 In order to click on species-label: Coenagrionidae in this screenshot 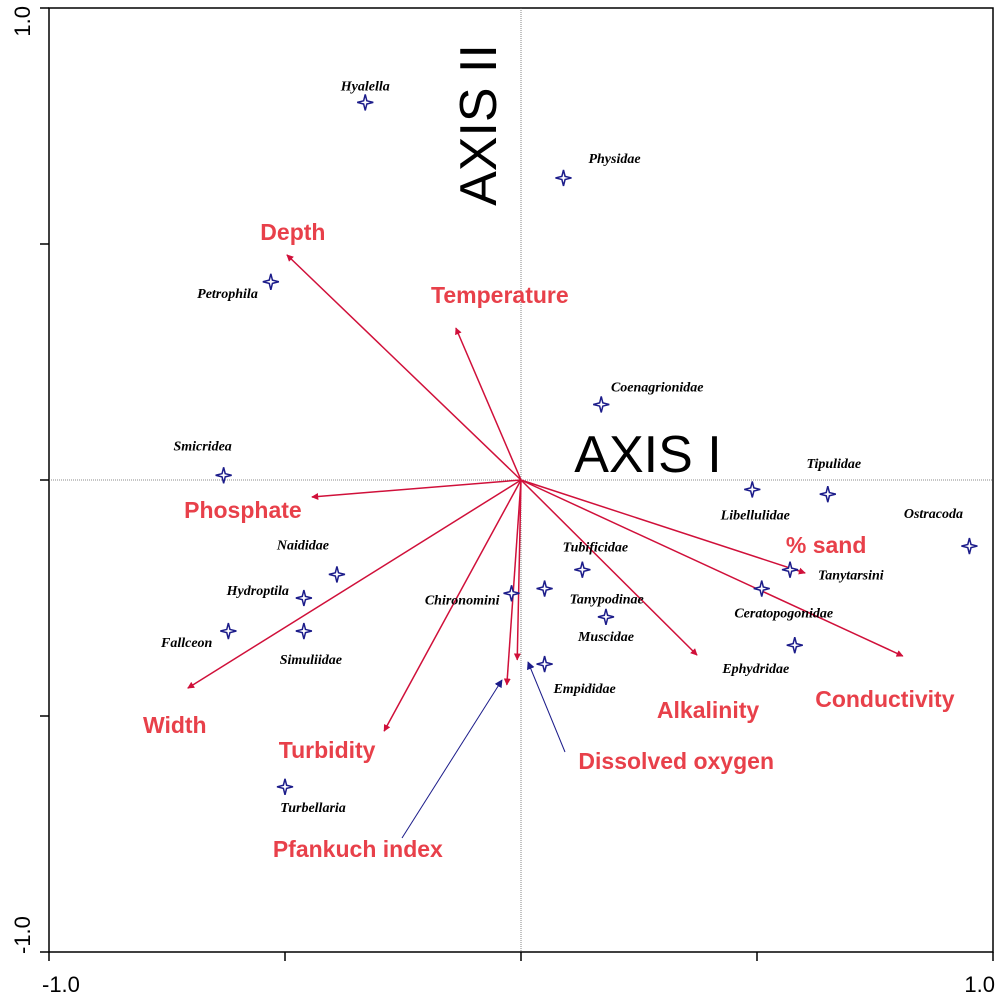, I will do `click(657, 387)`.